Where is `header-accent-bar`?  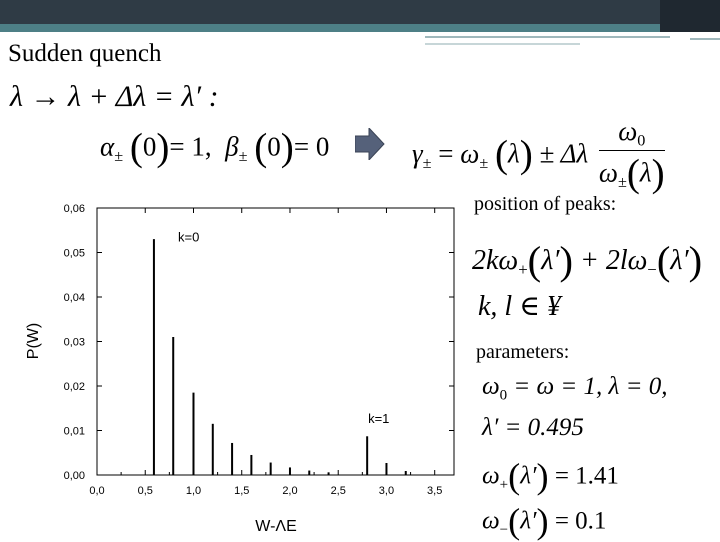 header-accent-bar is located at coordinates (360, 28).